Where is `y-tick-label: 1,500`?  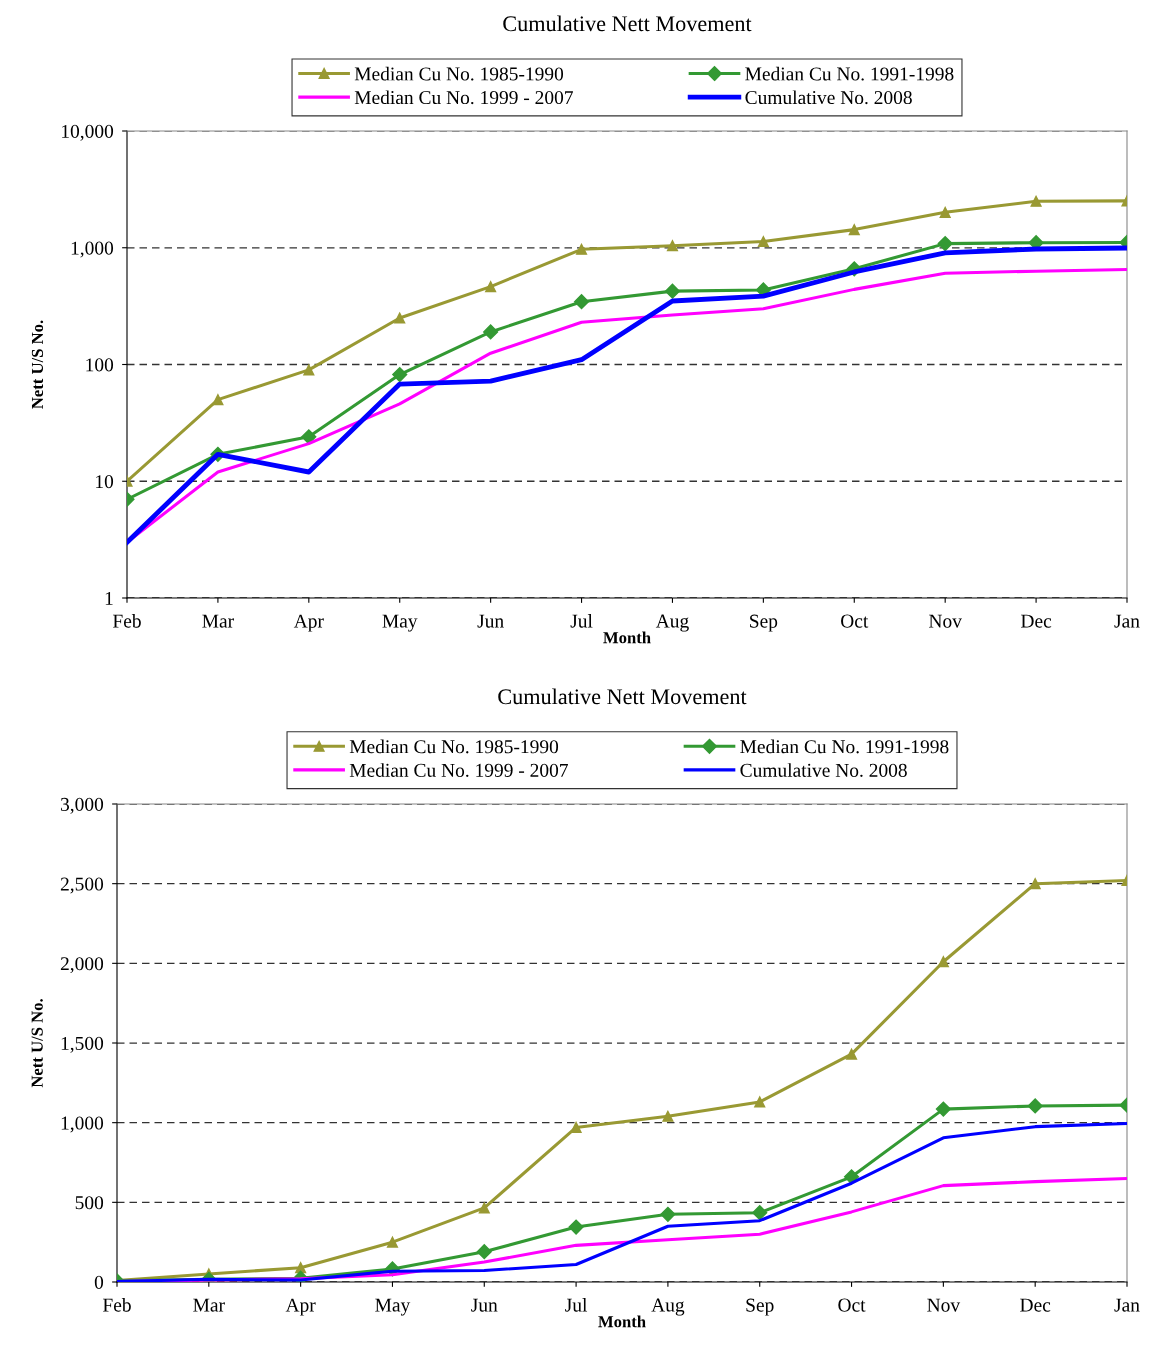
y-tick-label: 1,500 is located at coordinates (82, 1044).